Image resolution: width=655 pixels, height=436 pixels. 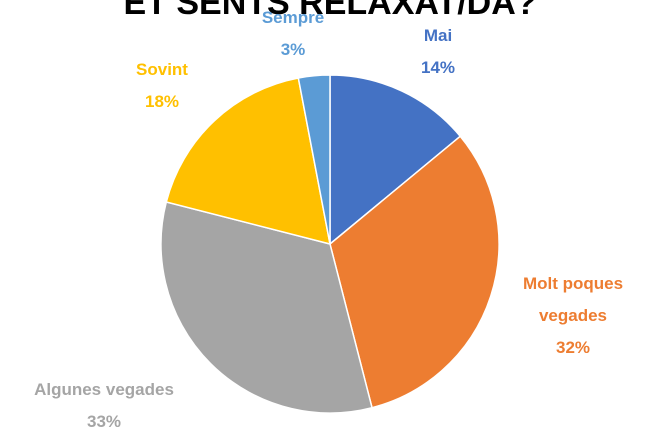 What do you see at coordinates (438, 67) in the screenshot?
I see `label-value: 14%` at bounding box center [438, 67].